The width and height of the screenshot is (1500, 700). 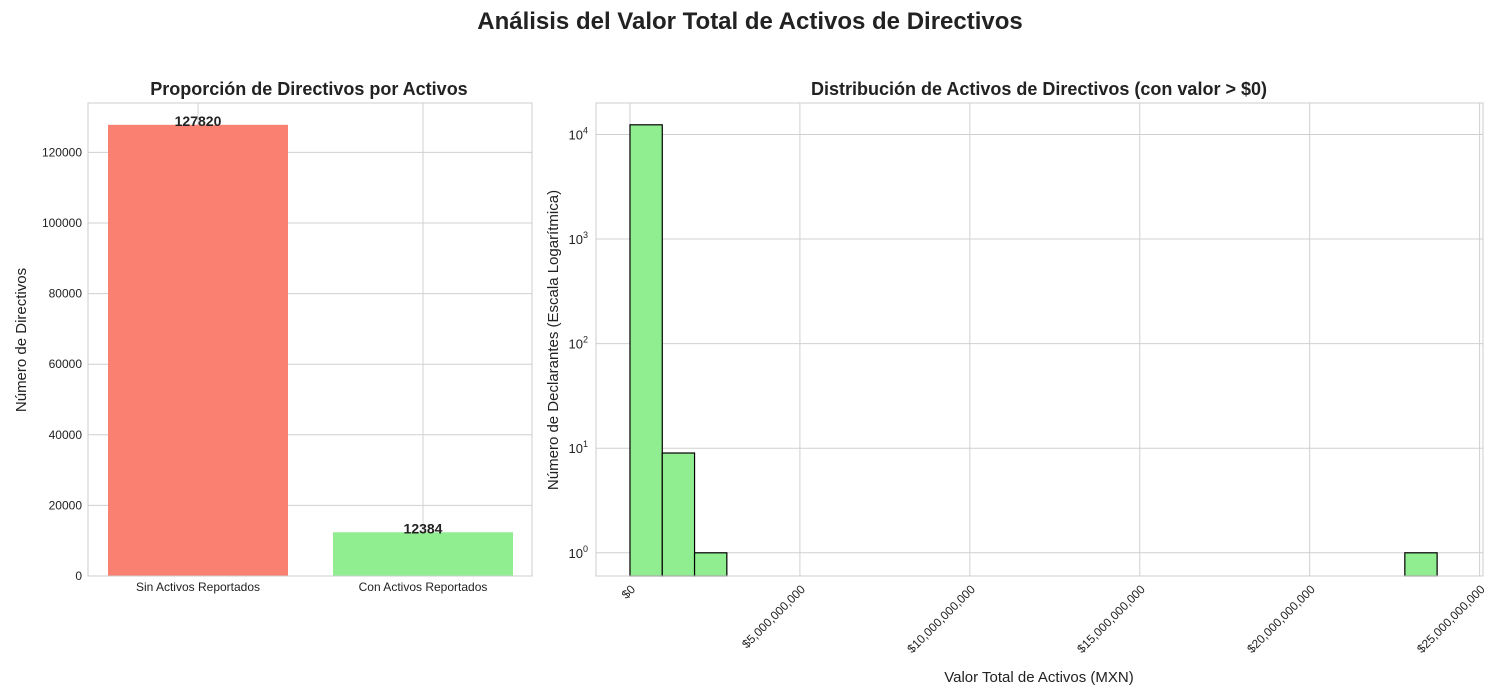 What do you see at coordinates (578, 343) in the screenshot?
I see `y-tick-label: 10²` at bounding box center [578, 343].